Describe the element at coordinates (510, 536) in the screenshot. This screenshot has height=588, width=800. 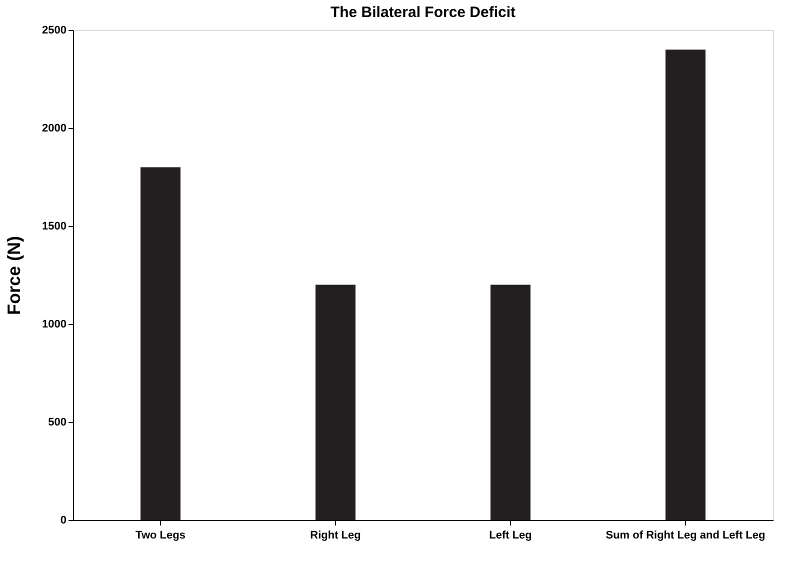
I see `x-tick-label: Left Leg` at that location.